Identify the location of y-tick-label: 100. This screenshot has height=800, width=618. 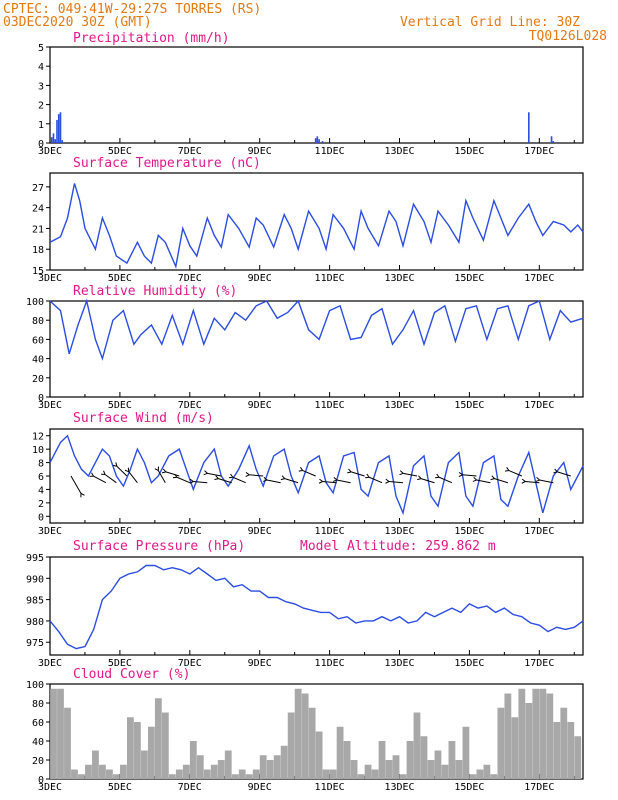
(35, 685).